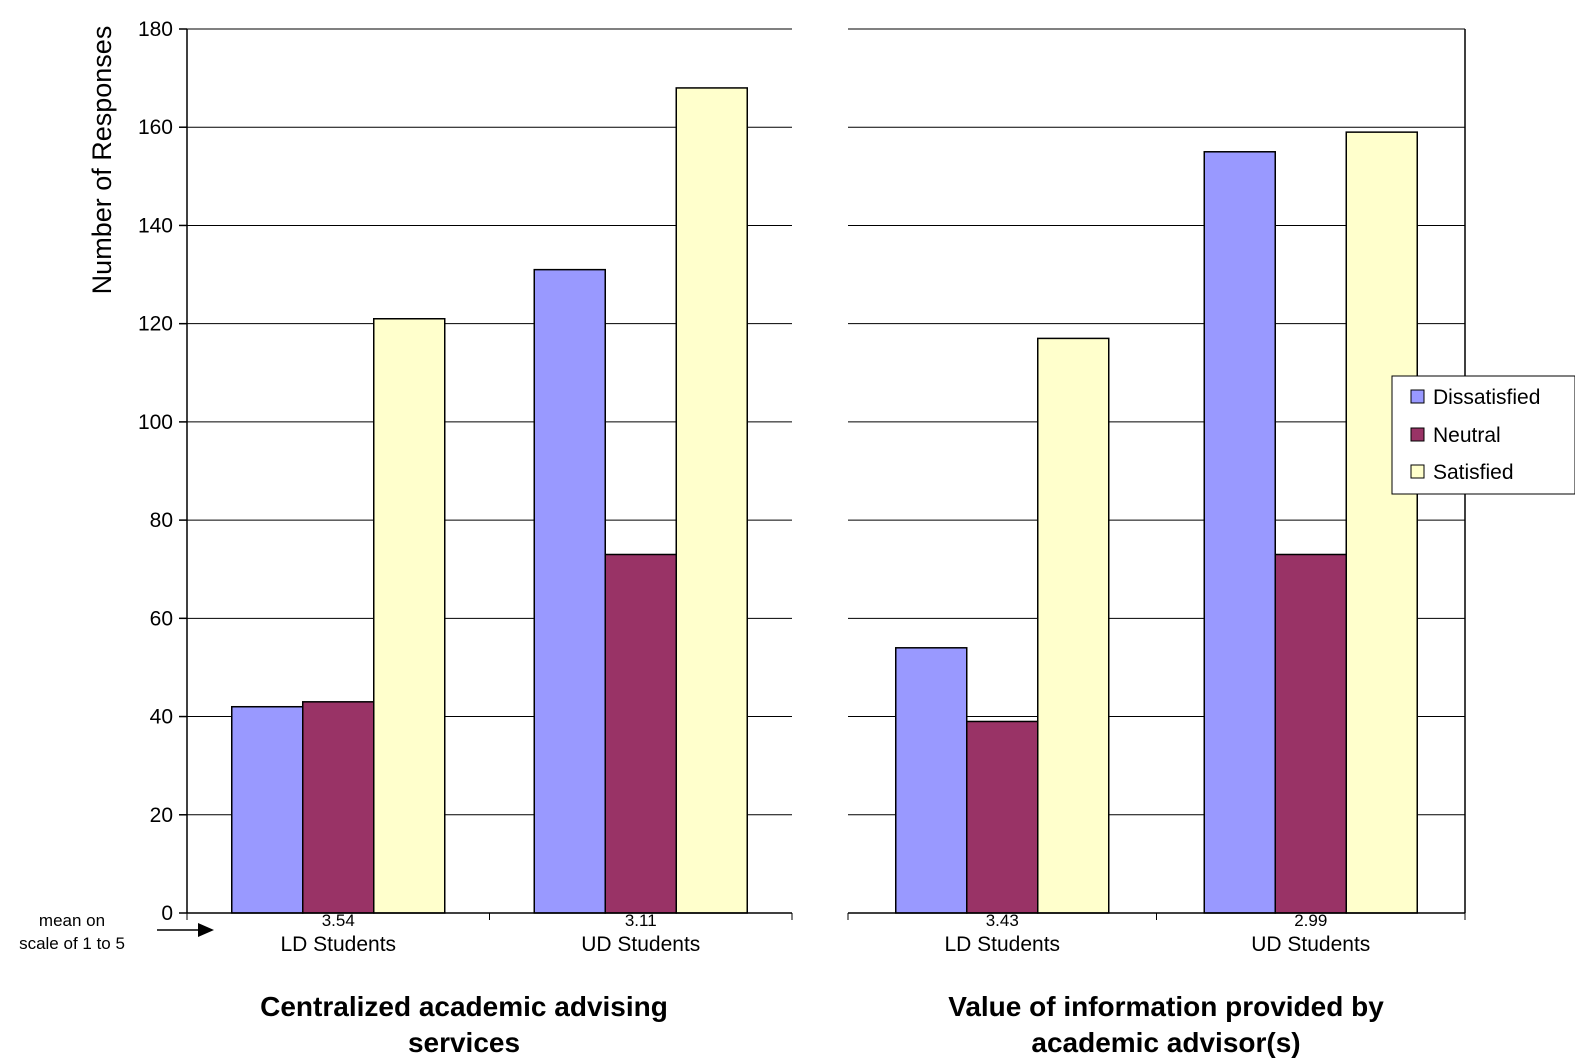  Describe the element at coordinates (102, 160) in the screenshot. I see `y-axis-label: Number of Responses` at that location.